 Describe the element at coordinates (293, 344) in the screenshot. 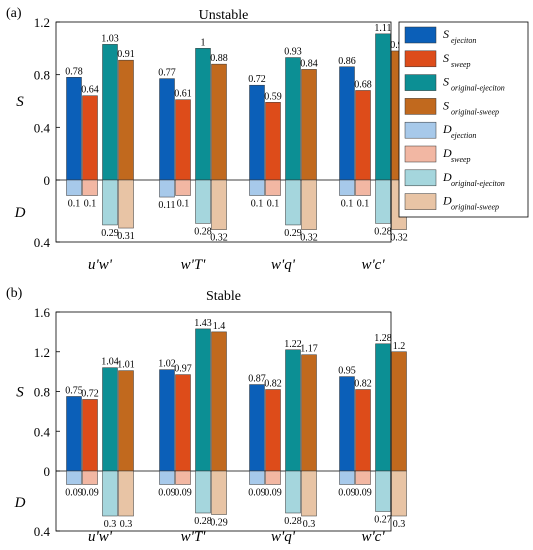

I see `data-label: 1.22` at that location.